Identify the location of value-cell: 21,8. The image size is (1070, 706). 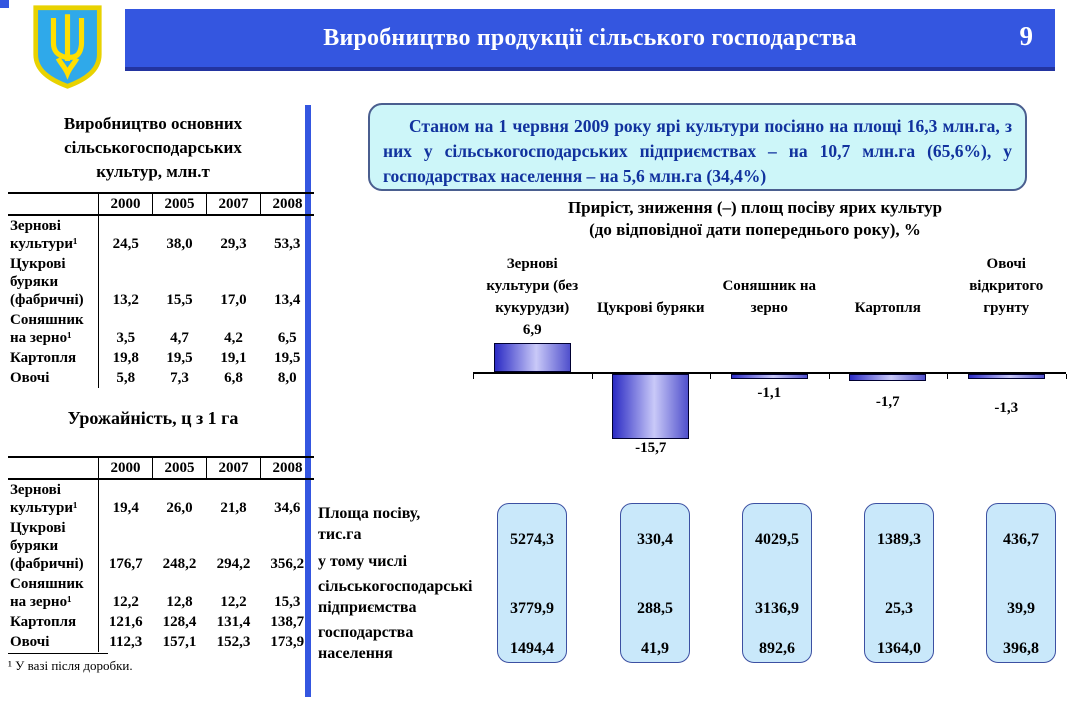
(233, 508).